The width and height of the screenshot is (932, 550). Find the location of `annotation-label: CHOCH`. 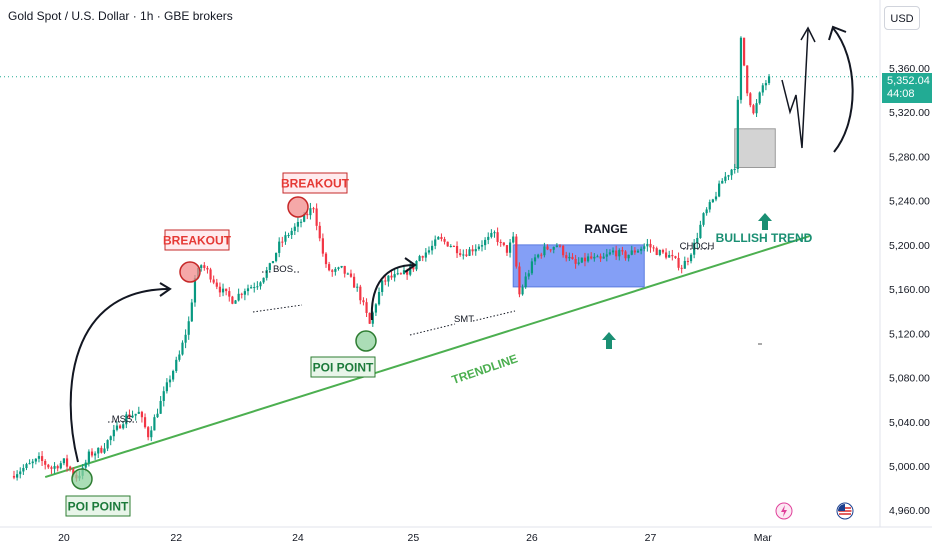

annotation-label: CHOCH is located at coordinates (697, 246).